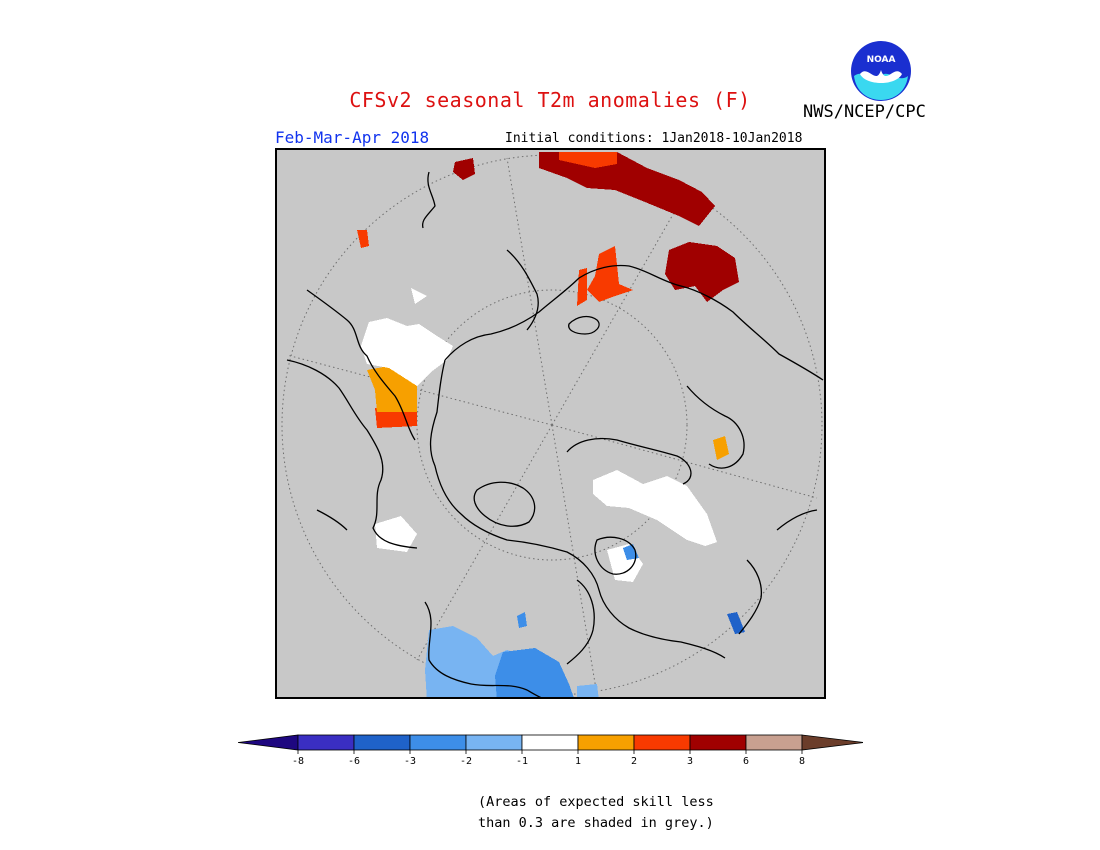 Image resolution: width=1100 pixels, height=850 pixels. Describe the element at coordinates (690, 761) in the screenshot. I see `legend-tick-label: 3` at that location.